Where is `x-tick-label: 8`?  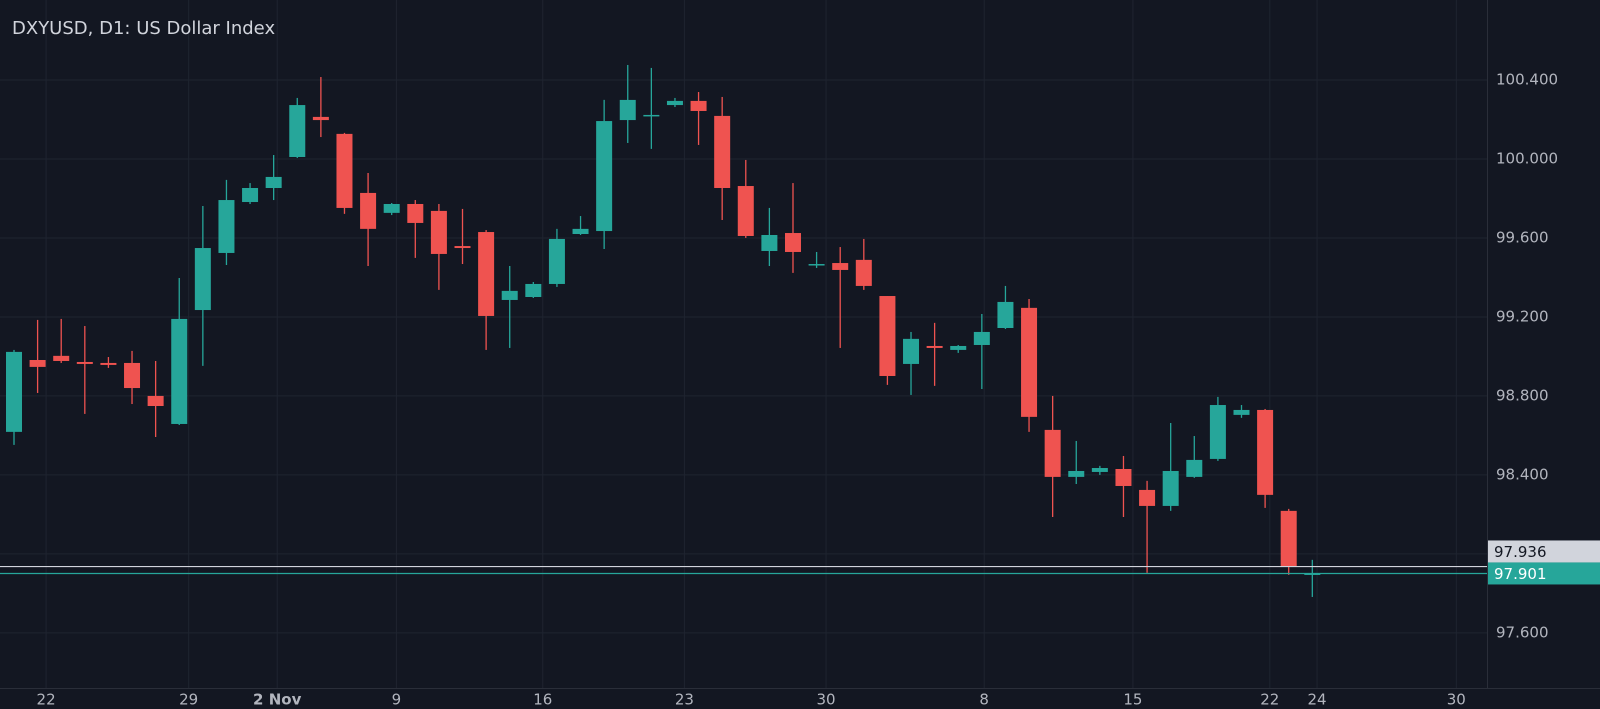 x-tick-label: 8 is located at coordinates (984, 700).